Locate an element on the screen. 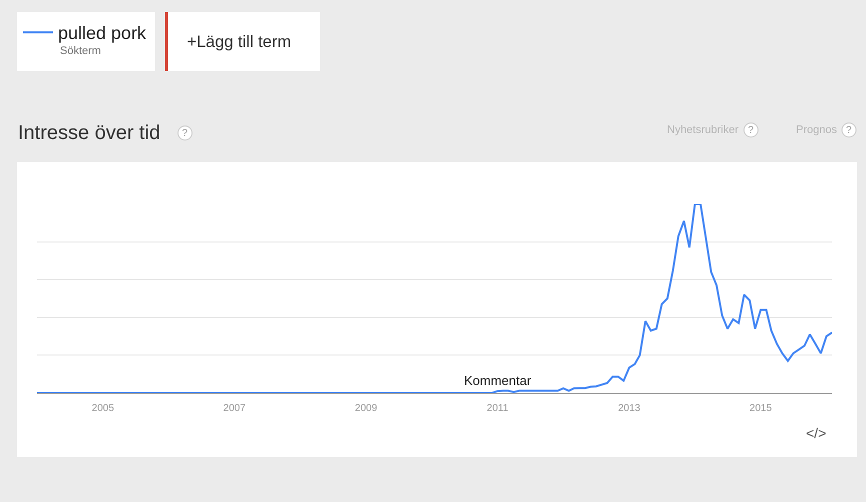 This screenshot has height=502, width=866. chart-title: Intresse över tid is located at coordinates (89, 133).